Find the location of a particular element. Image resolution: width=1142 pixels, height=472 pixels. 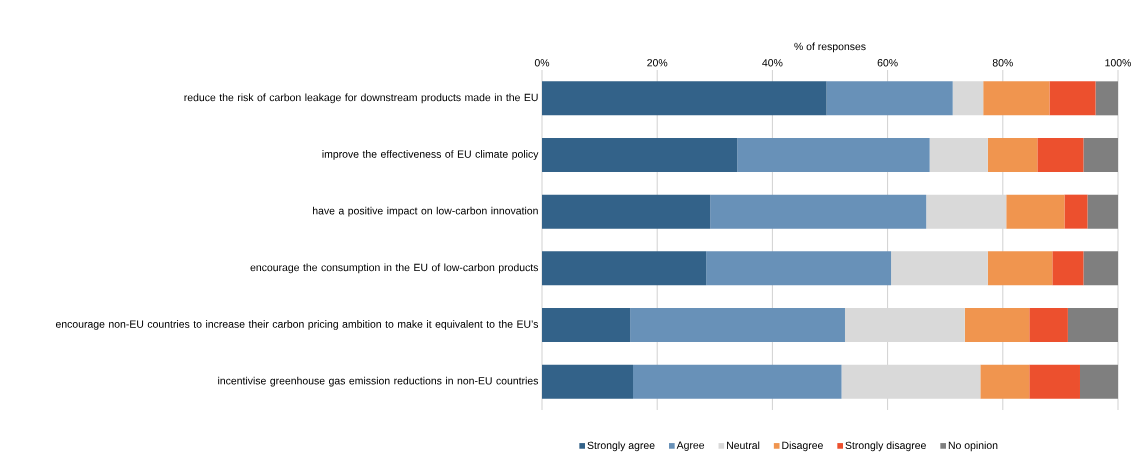

legend-label: Neutral is located at coordinates (743, 445).